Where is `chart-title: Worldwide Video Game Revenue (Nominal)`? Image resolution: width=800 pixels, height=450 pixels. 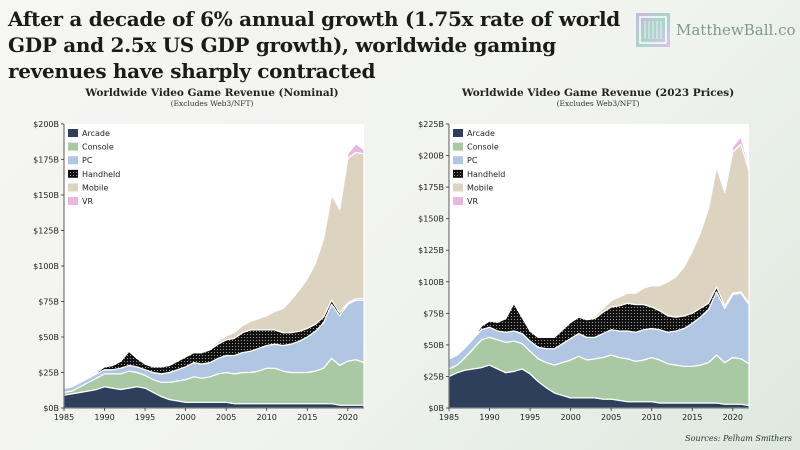
chart-title: Worldwide Video Game Revenue (Nominal) is located at coordinates (211, 93).